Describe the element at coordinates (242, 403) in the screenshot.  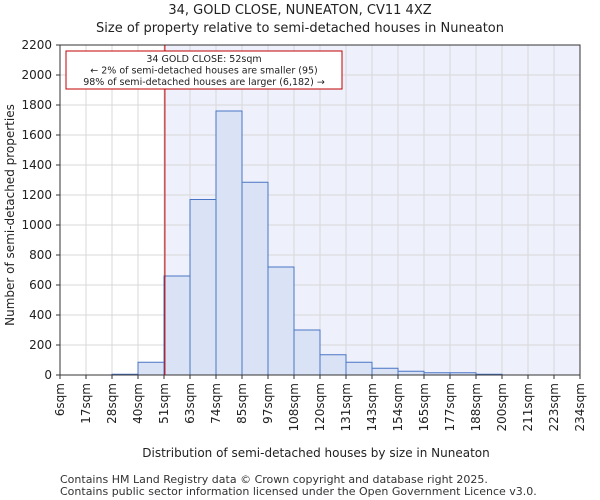
I see `x-tick-label: 85sqm` at that location.